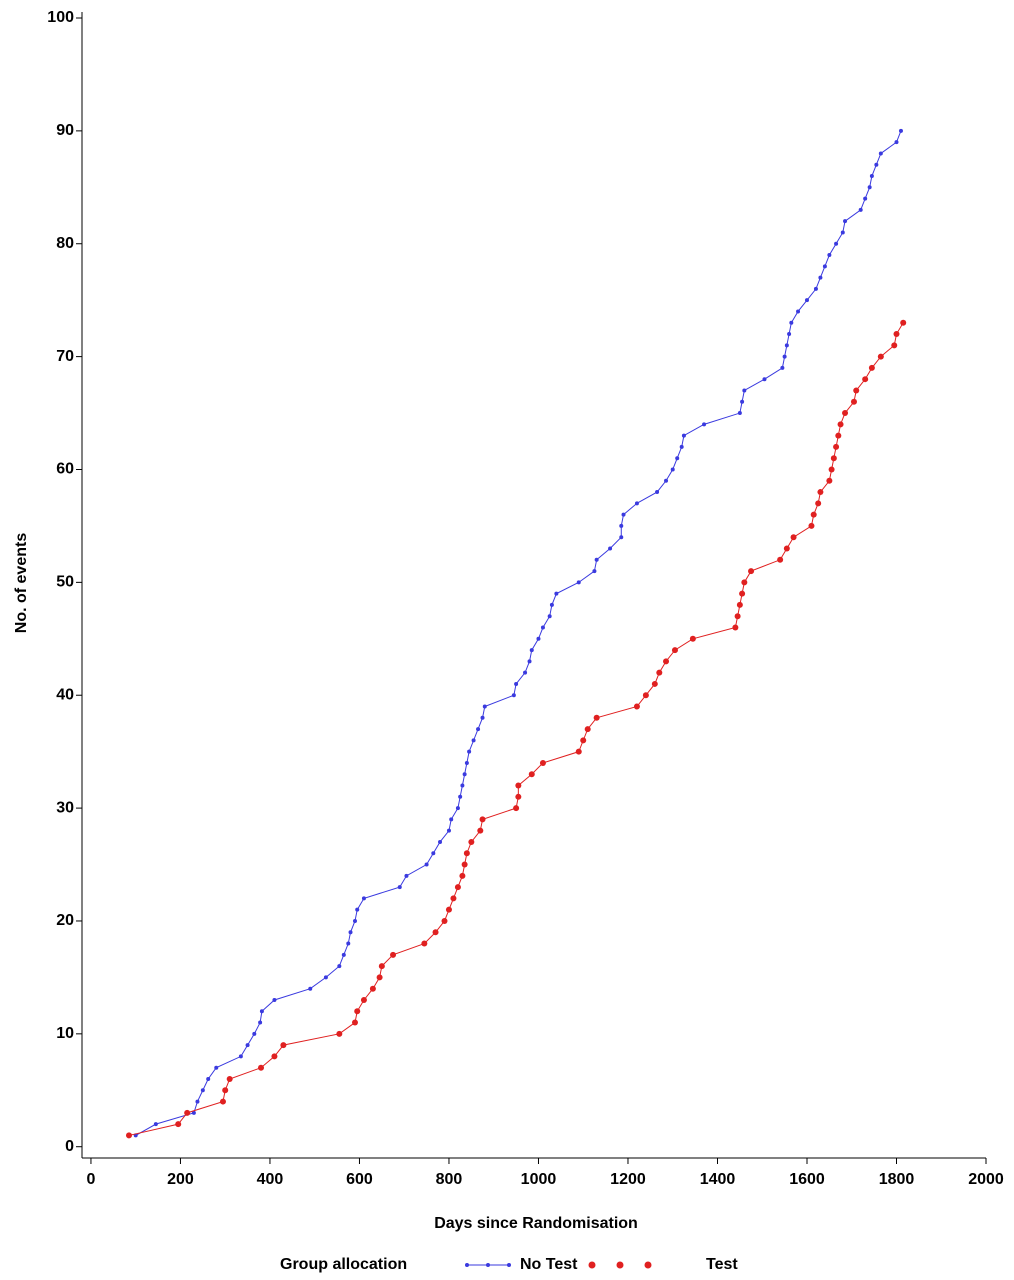 Image resolution: width=1014 pixels, height=1280 pixels. Describe the element at coordinates (65, 807) in the screenshot. I see `y-tick-label: 30` at that location.